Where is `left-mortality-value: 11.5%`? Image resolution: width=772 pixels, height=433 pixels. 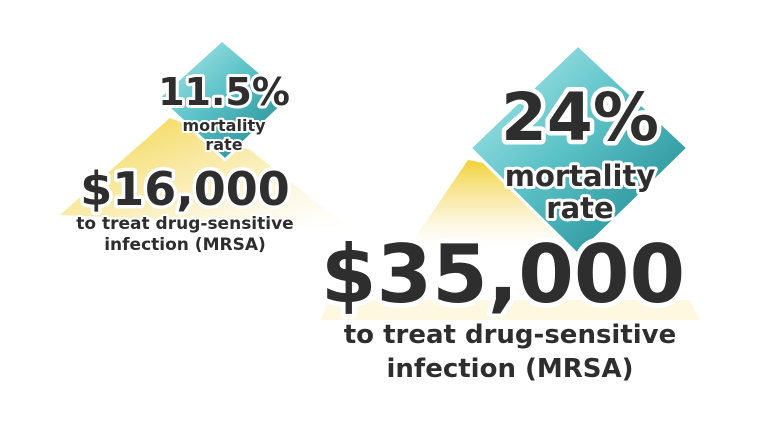 left-mortality-value: 11.5% is located at coordinates (224, 92).